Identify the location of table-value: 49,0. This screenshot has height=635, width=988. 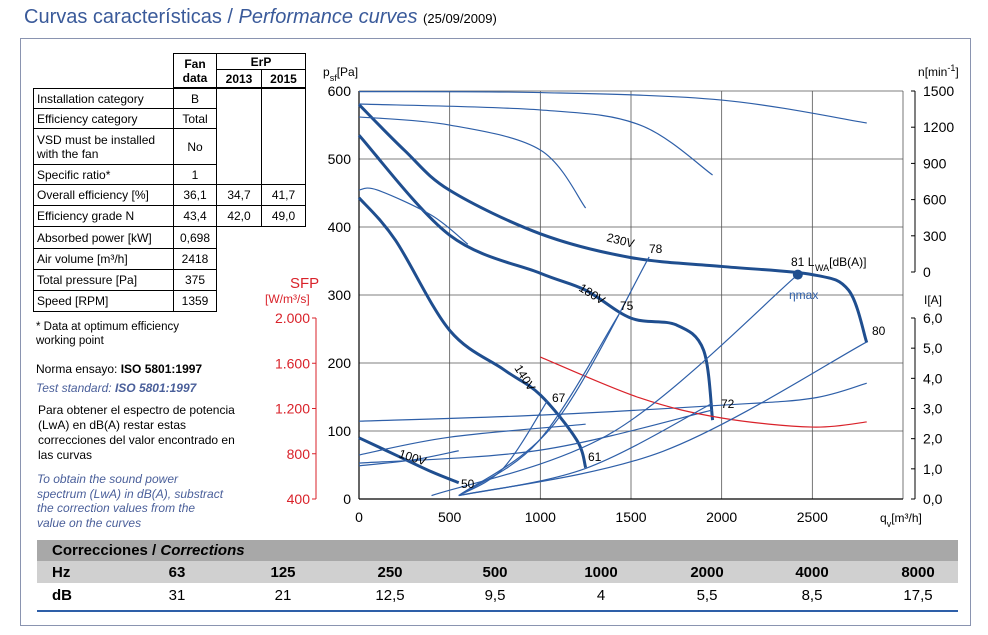
(283, 216).